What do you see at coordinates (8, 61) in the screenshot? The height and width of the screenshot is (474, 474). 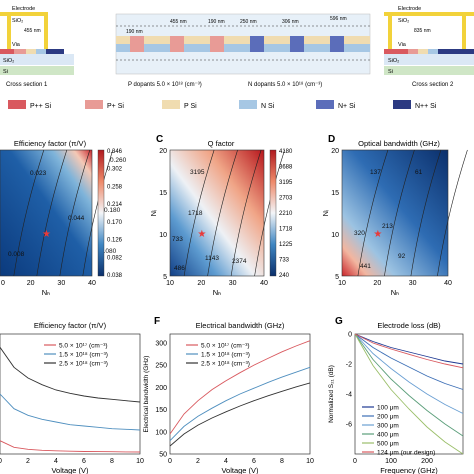 I see `sio2-lower-label: SiO₂` at bounding box center [8, 61].